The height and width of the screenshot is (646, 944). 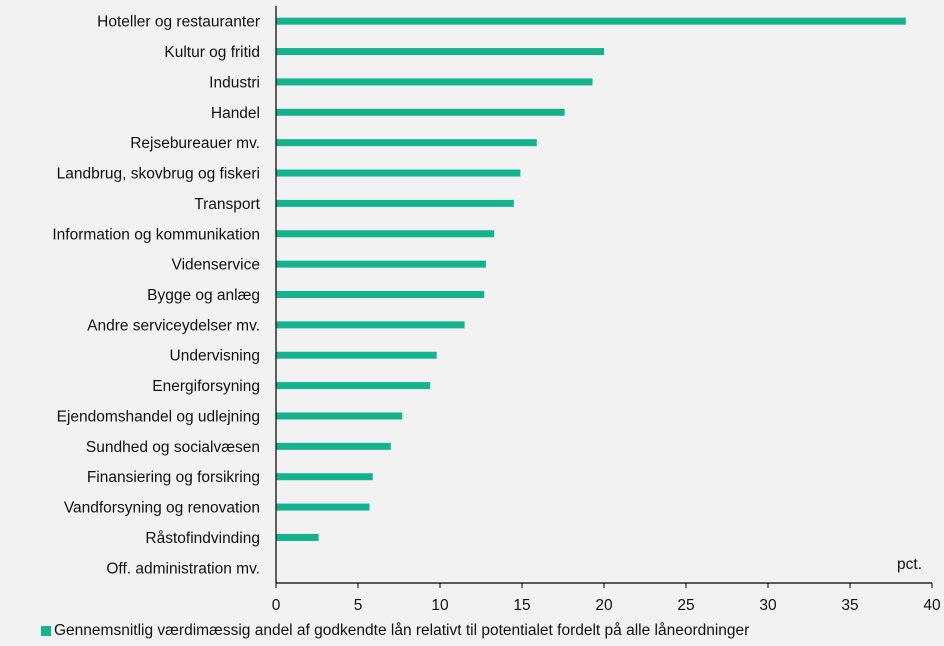 I want to click on x-tick-label: 30, so click(x=768, y=605).